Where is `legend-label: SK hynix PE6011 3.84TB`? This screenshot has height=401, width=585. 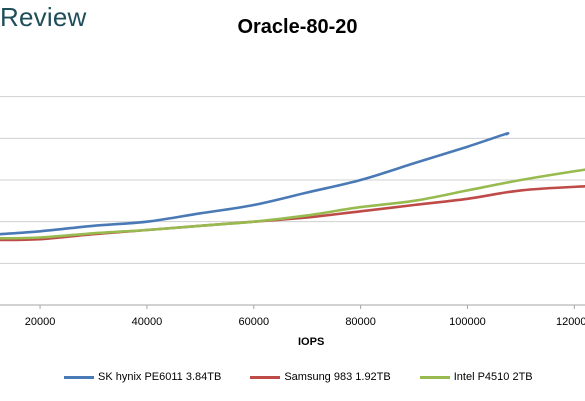 legend-label: SK hynix PE6011 3.84TB is located at coordinates (160, 377).